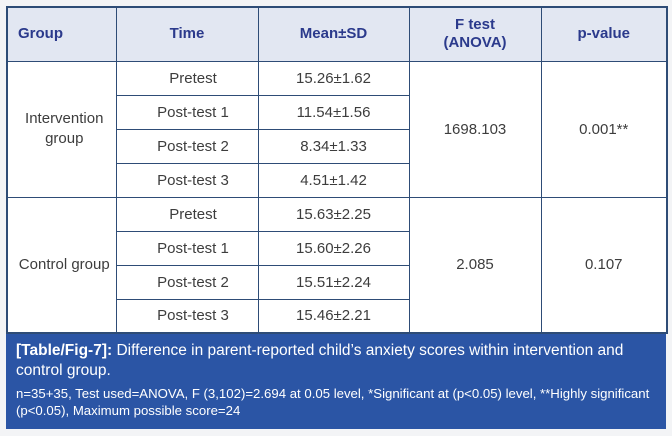 This screenshot has width=672, height=436. I want to click on p-value-cell: 0.107, so click(604, 265).